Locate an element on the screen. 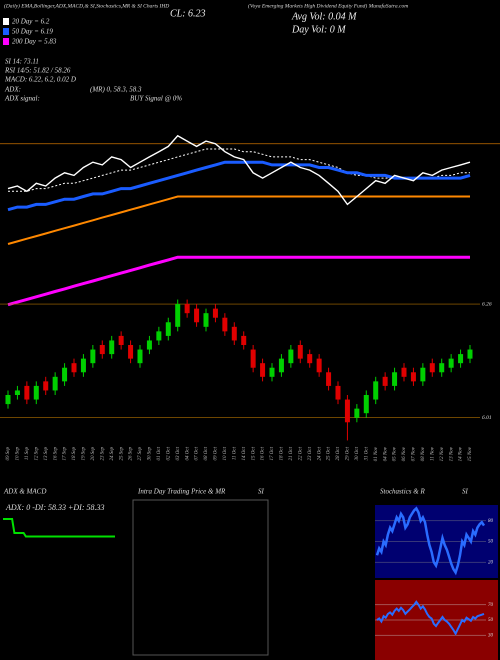 The width and height of the screenshot is (500, 660). close-line is located at coordinates (239, 170).